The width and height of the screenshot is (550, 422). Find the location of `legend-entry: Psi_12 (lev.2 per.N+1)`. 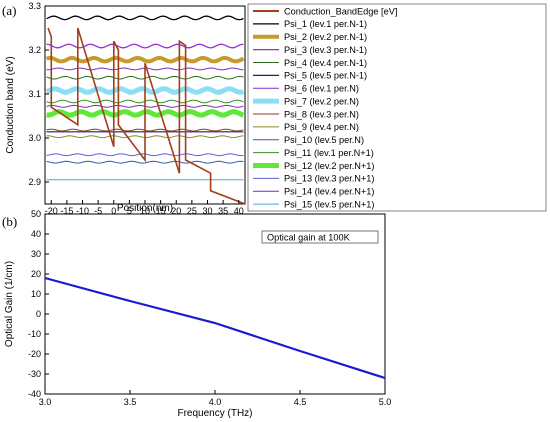

legend-entry: Psi_12 (lev.2 per.N+1) is located at coordinates (329, 166).